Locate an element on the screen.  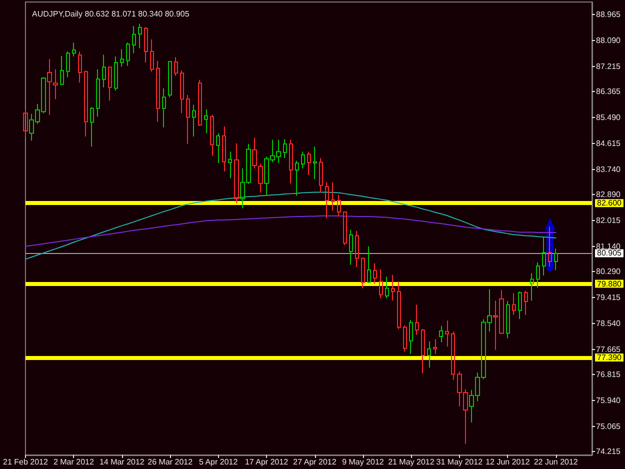
ref-line-label: 82.600 is located at coordinates (609, 203).